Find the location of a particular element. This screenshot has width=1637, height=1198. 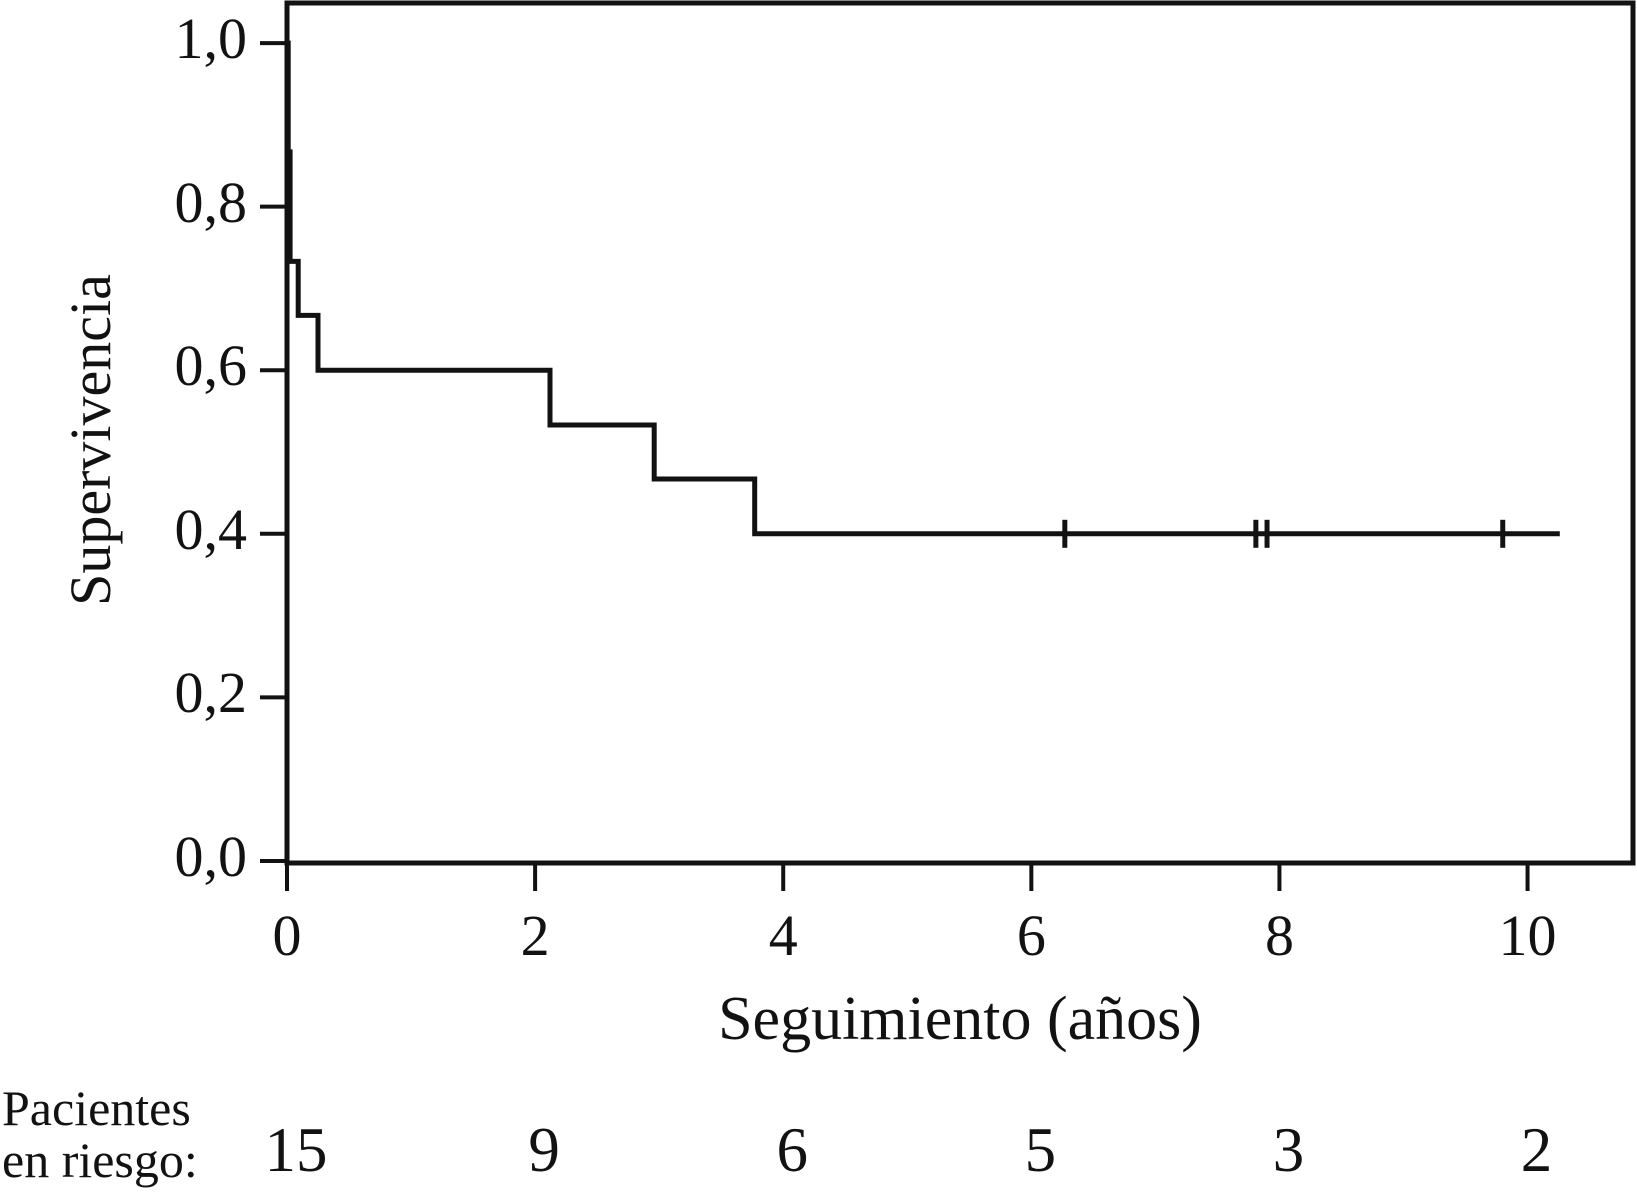

risk-count-value: 6 is located at coordinates (792, 1150).